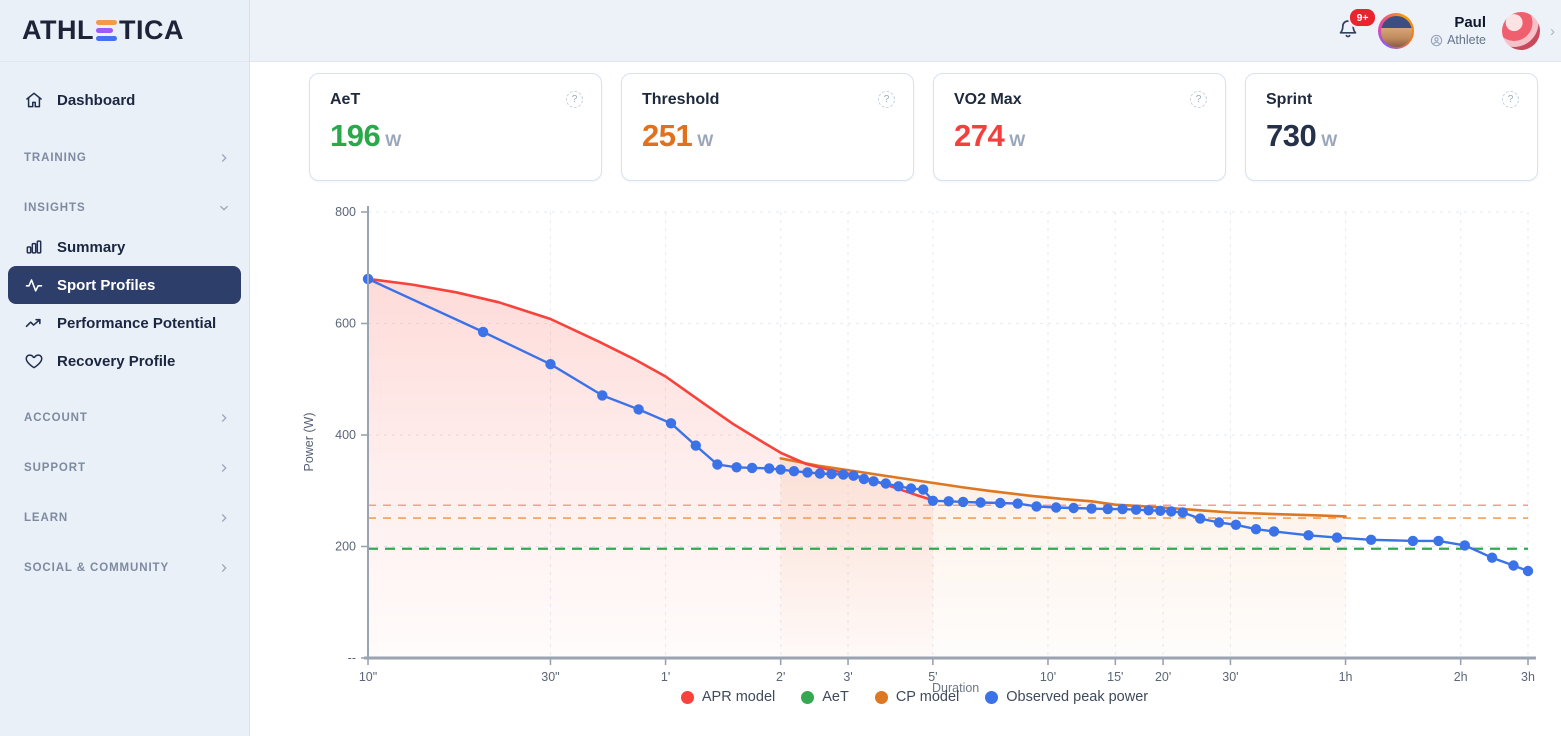 This screenshot has width=1561, height=736. I want to click on brand-logo: ATHL TICA, so click(124, 31).